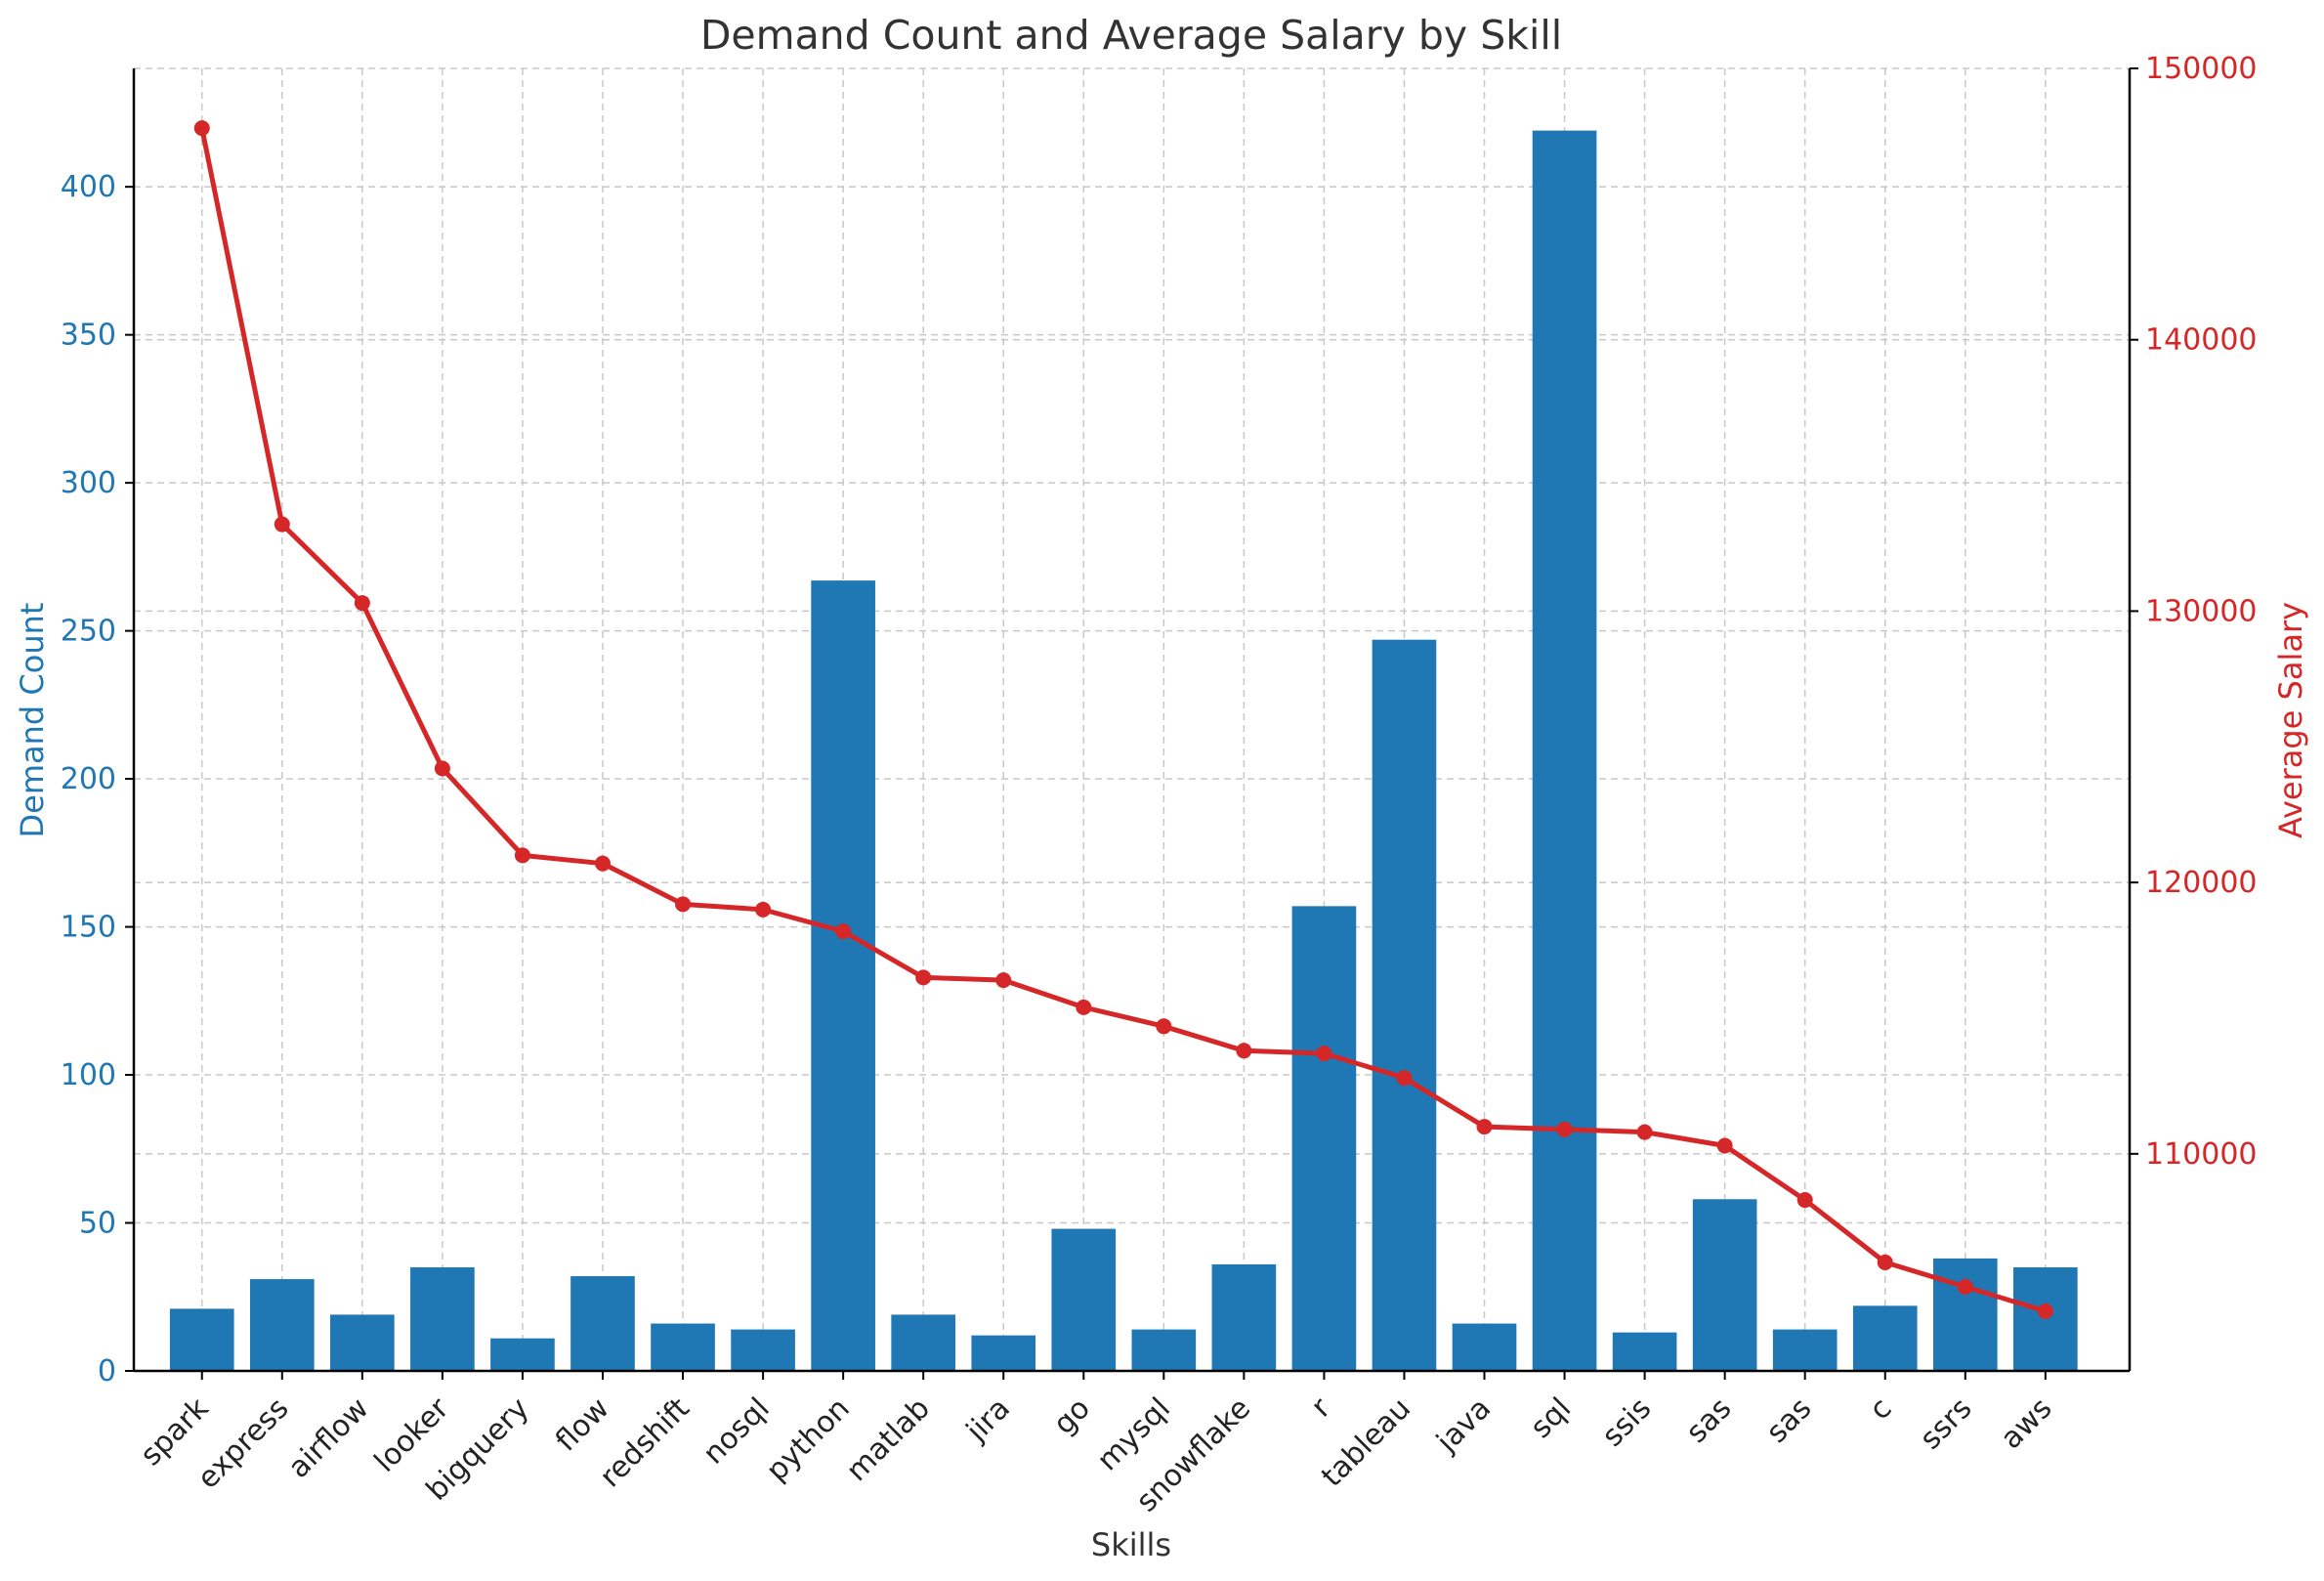 The image size is (2324, 1581). I want to click on y-tick-label: 200, so click(88, 779).